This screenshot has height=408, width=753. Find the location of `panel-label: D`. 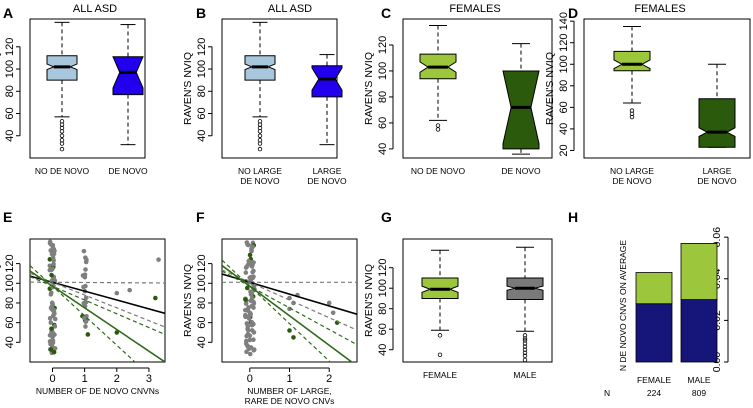

panel-label: D is located at coordinates (573, 13).